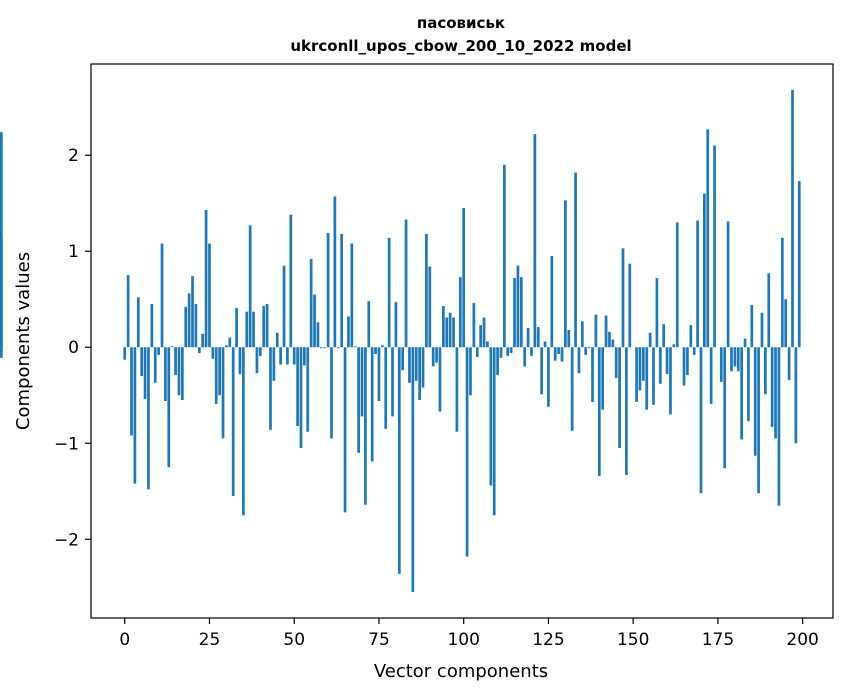  Describe the element at coordinates (294, 640) in the screenshot. I see `x-tick-label: 50` at that location.